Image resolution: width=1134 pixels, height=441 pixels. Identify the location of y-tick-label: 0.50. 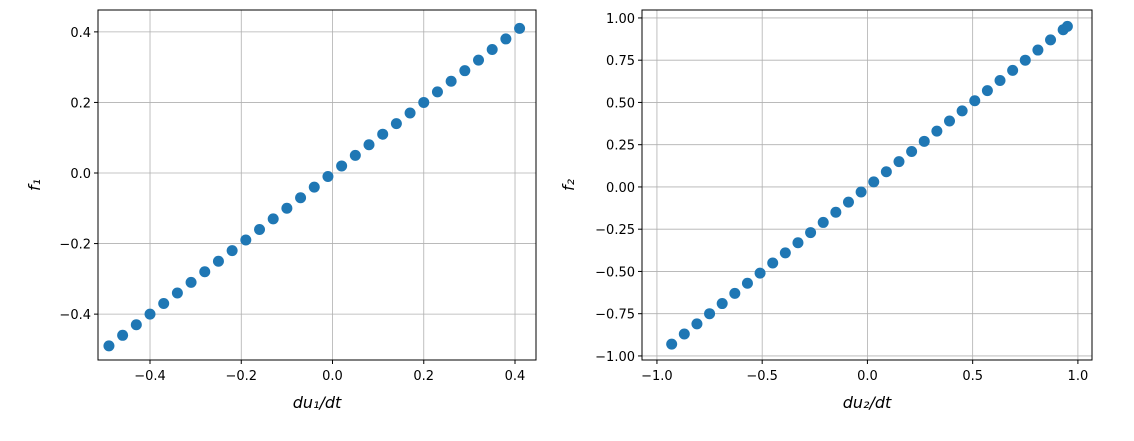
(620, 103).